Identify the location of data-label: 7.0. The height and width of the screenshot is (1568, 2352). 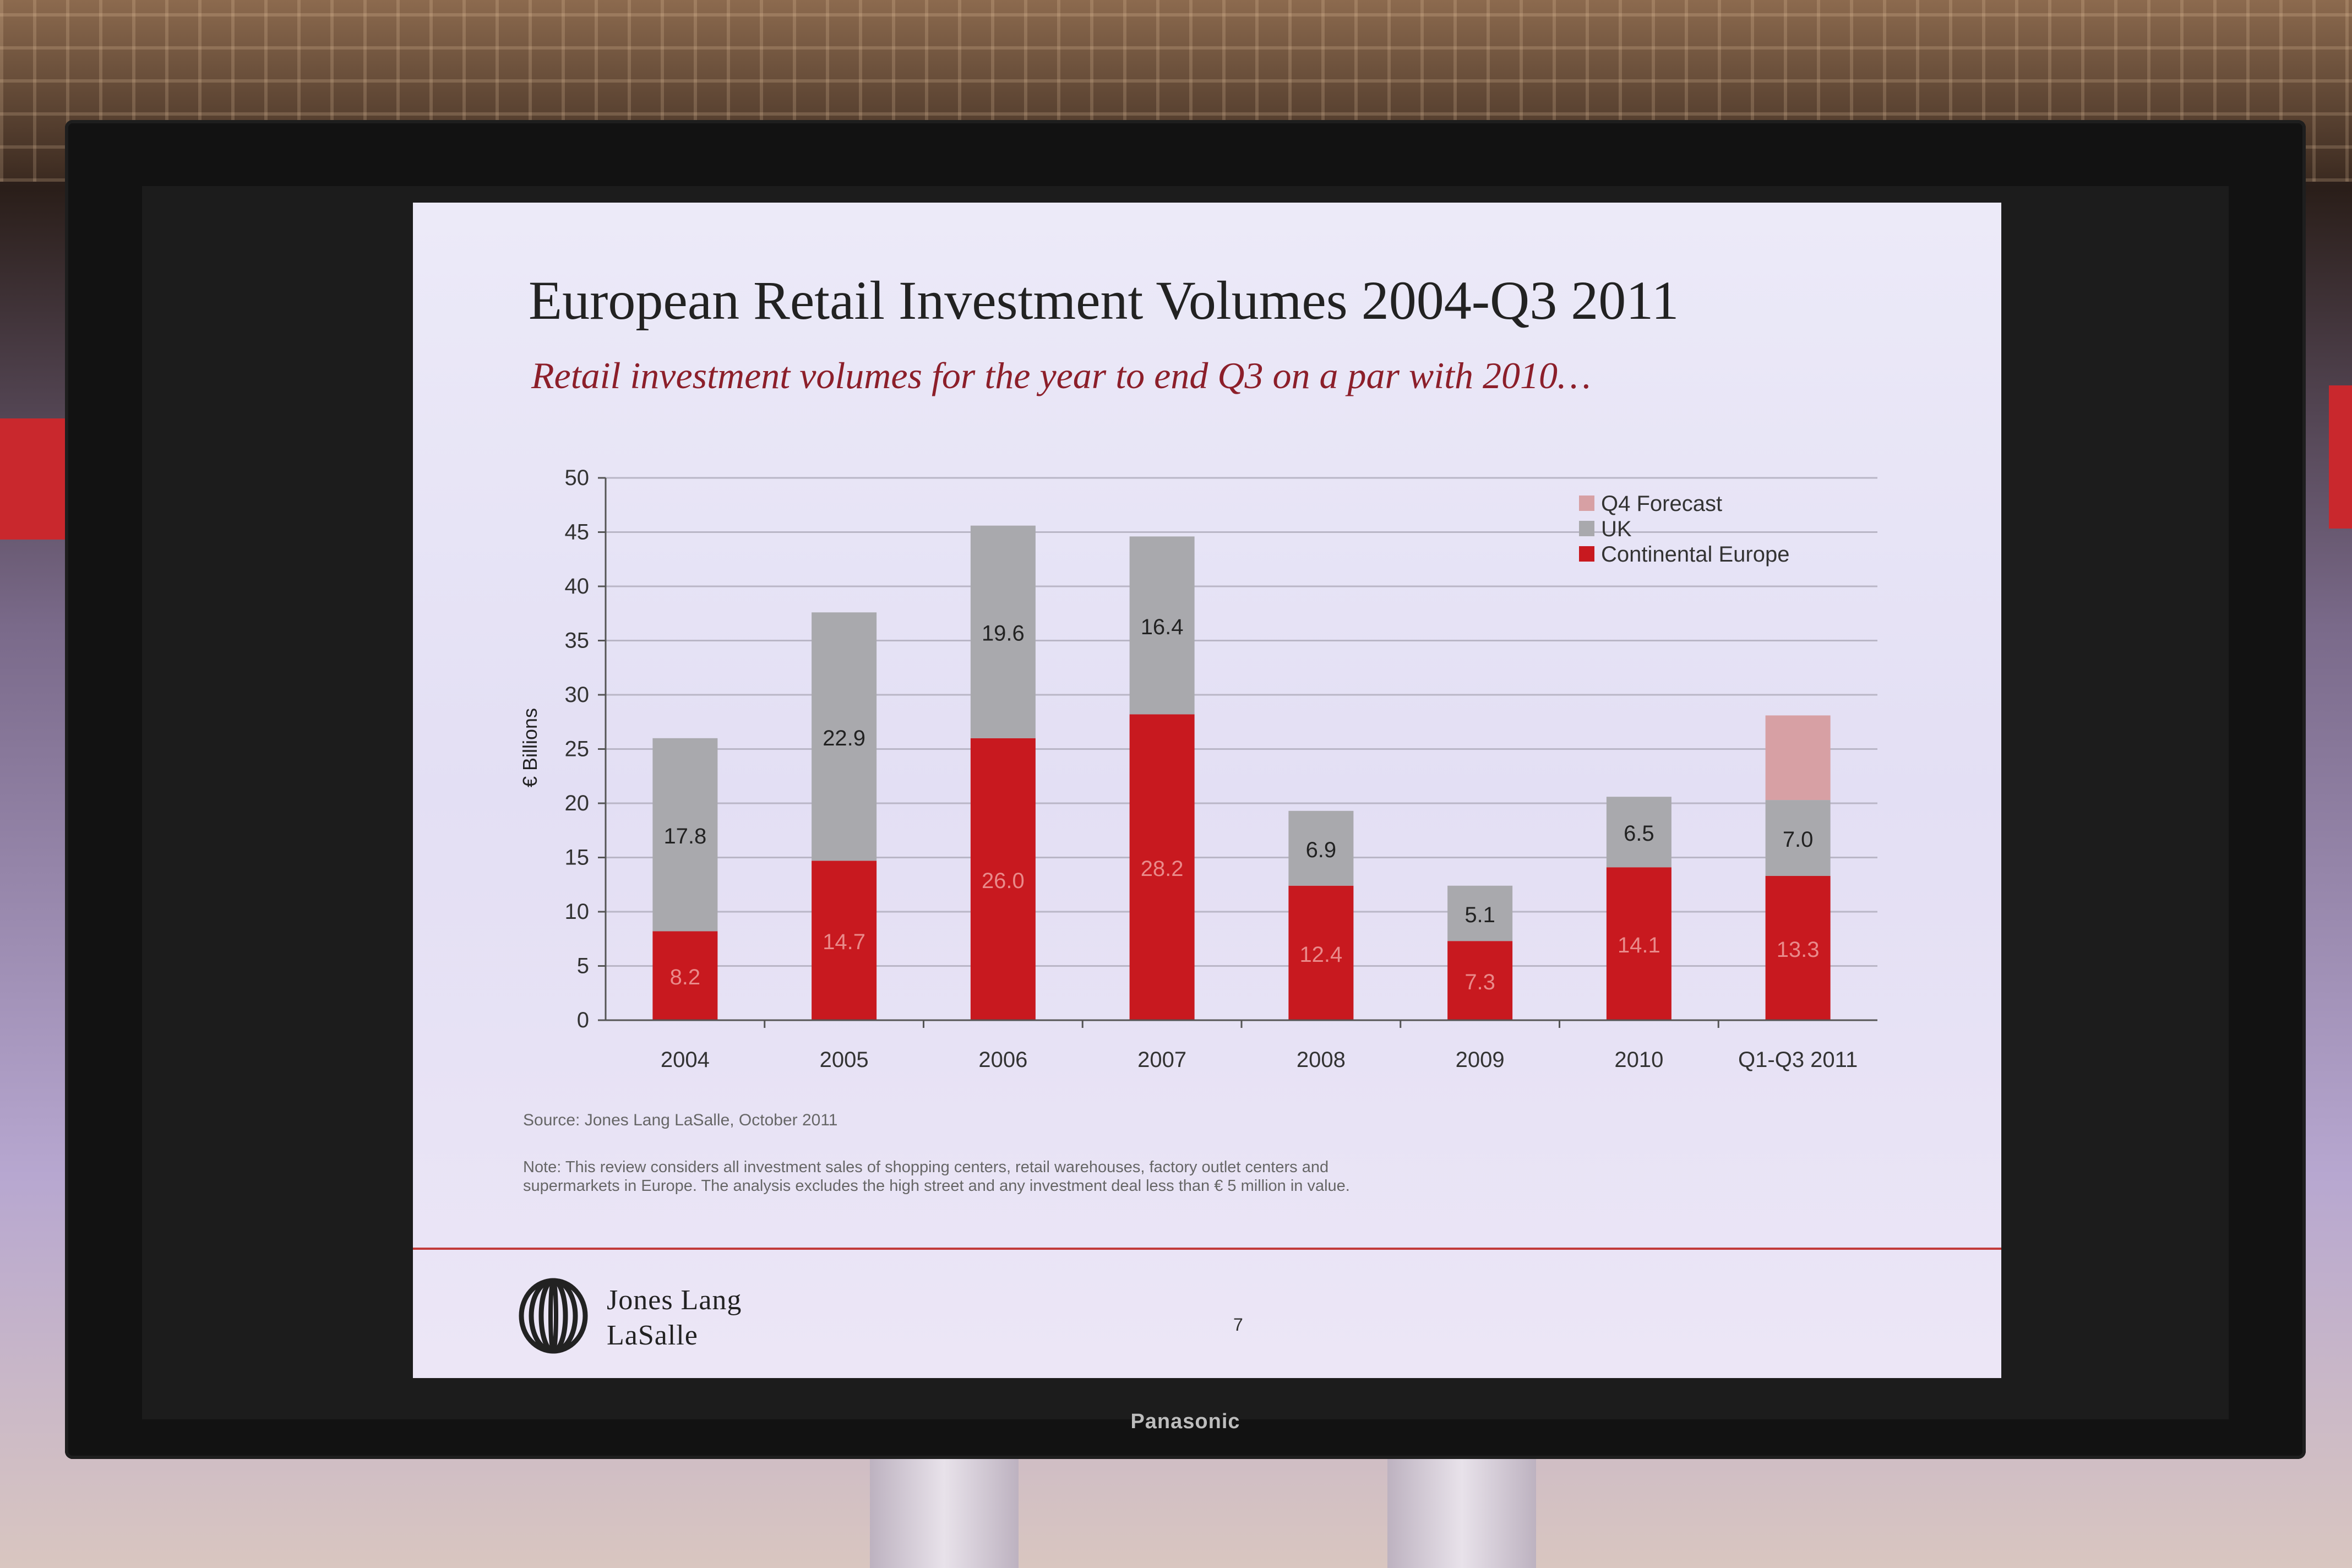
(1798, 839).